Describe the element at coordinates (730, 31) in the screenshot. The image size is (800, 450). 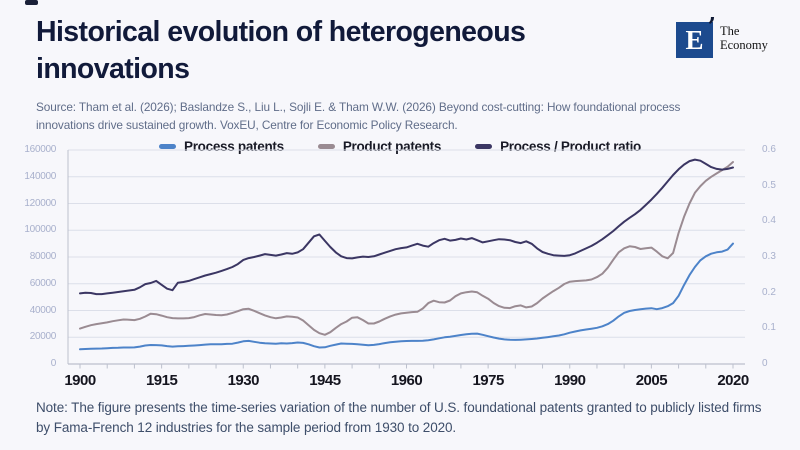
I see `logo-word-the: The` at that location.